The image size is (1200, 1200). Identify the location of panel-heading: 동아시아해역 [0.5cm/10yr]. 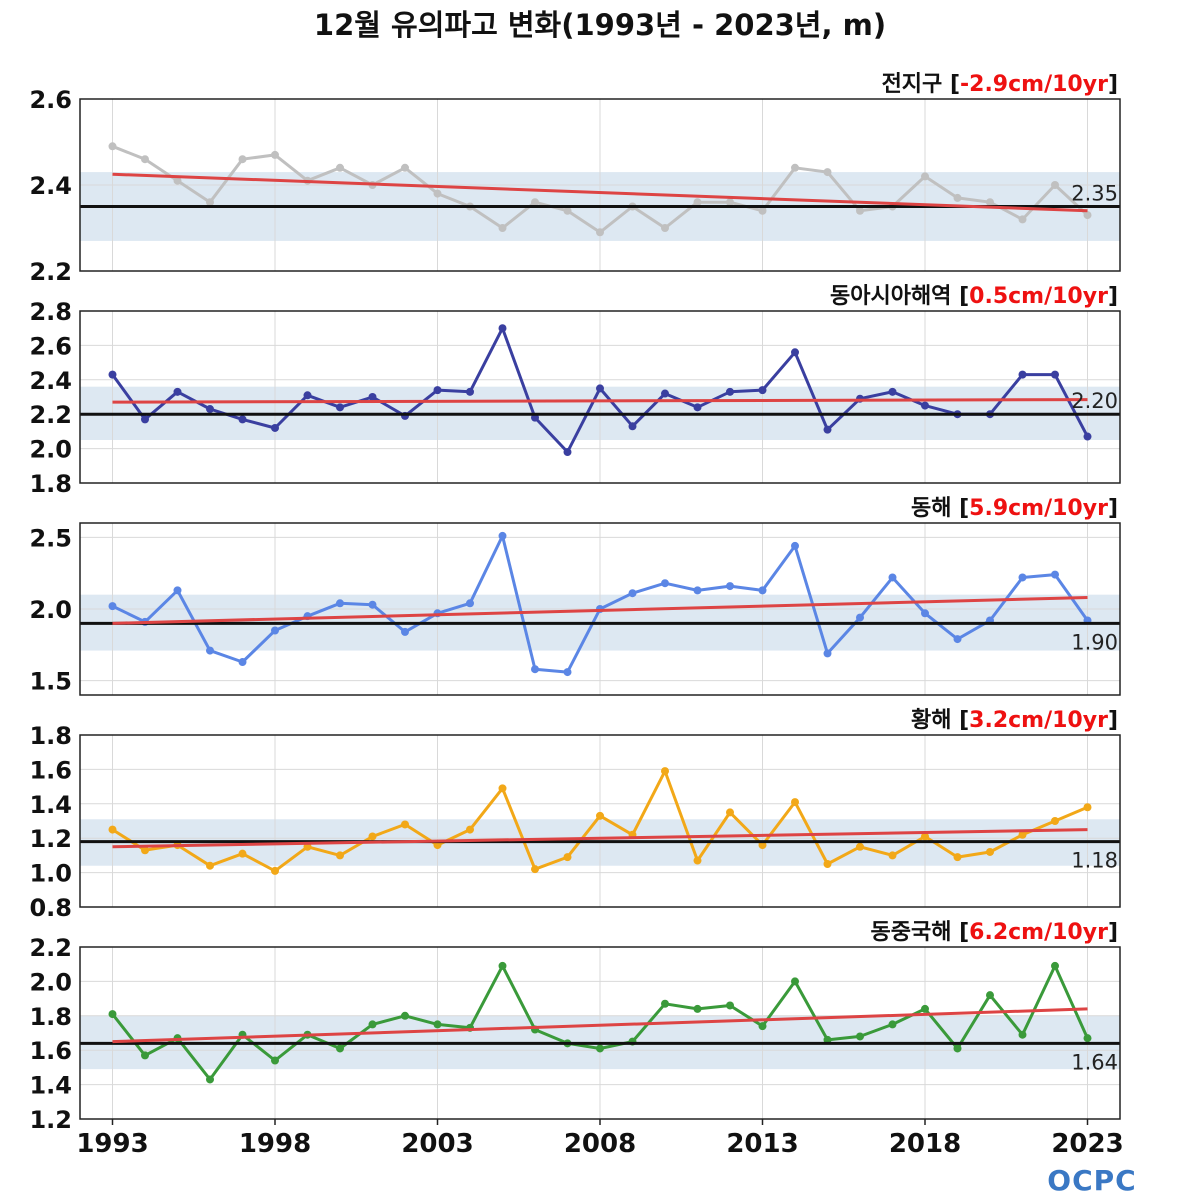
(974, 296).